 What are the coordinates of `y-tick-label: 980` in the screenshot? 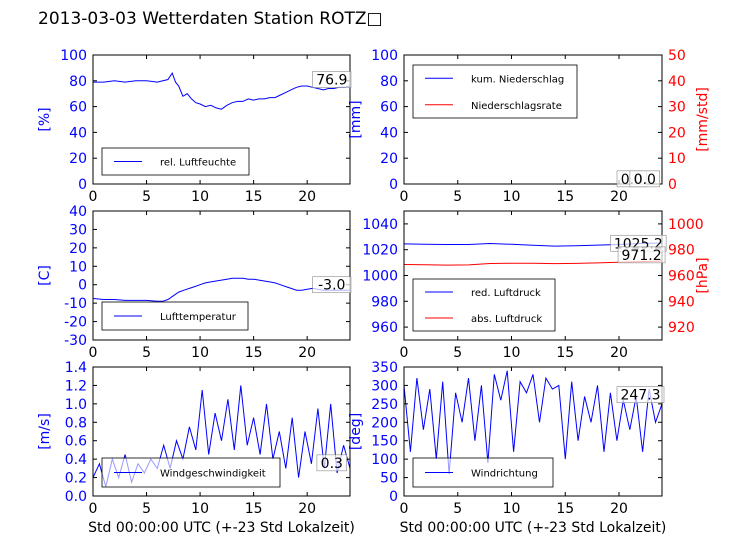 It's located at (384, 302).